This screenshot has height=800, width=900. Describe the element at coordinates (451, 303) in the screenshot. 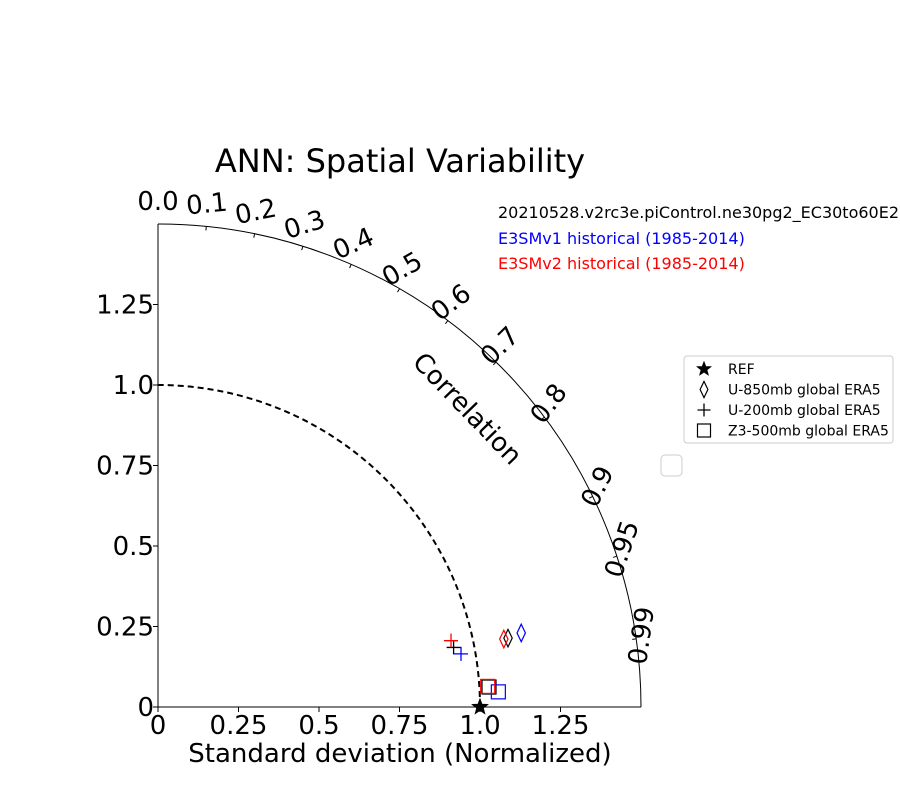

I see `correlation-tick-label: 0.6` at that location.